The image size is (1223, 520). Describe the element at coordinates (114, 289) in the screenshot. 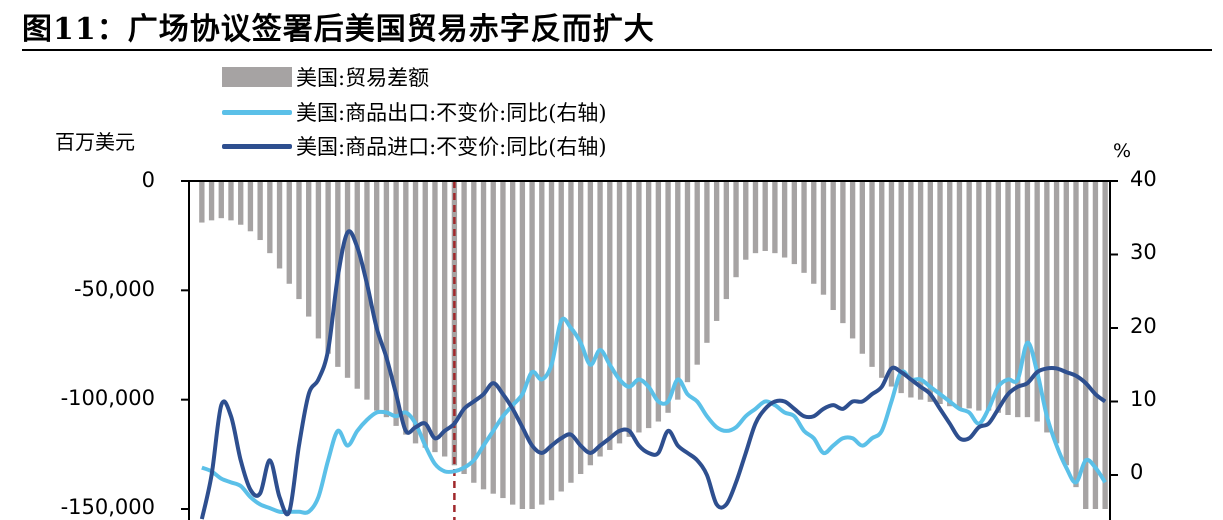

I see `left-tick-label: -50,000` at that location.